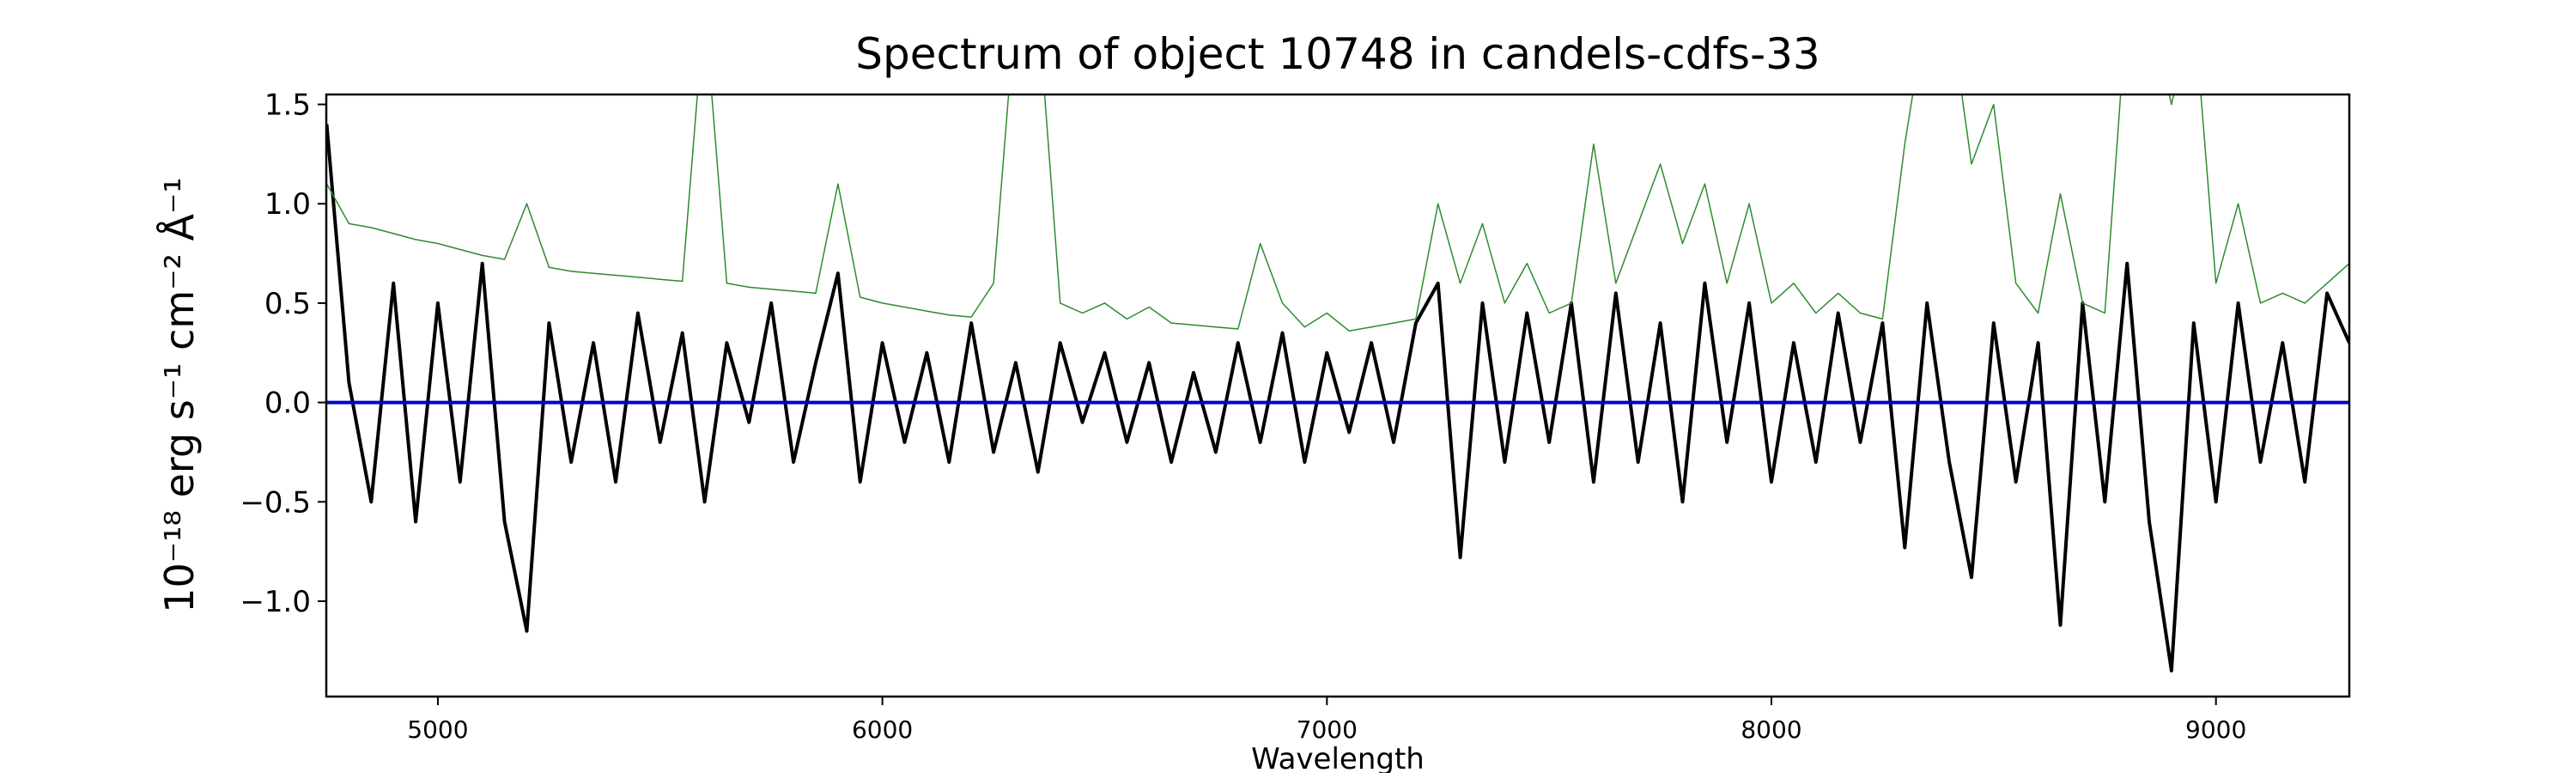 The width and height of the screenshot is (2576, 773). What do you see at coordinates (1327, 729) in the screenshot?
I see `x-tick-label: 7000` at bounding box center [1327, 729].